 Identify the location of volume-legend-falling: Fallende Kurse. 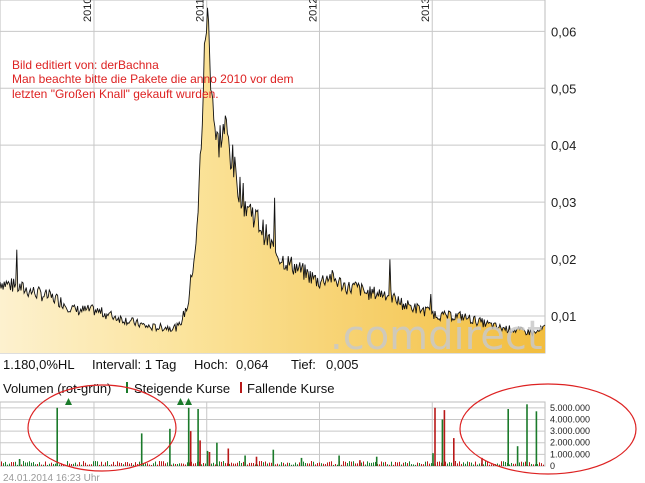
(290, 388).